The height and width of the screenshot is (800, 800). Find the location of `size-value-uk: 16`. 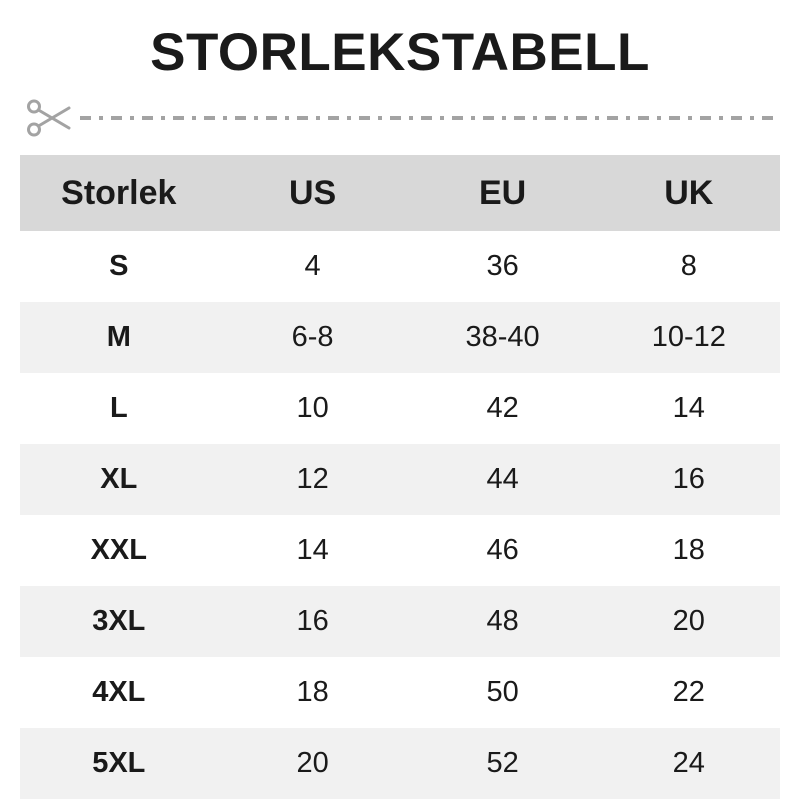

size-value-uk: 16 is located at coordinates (688, 479).